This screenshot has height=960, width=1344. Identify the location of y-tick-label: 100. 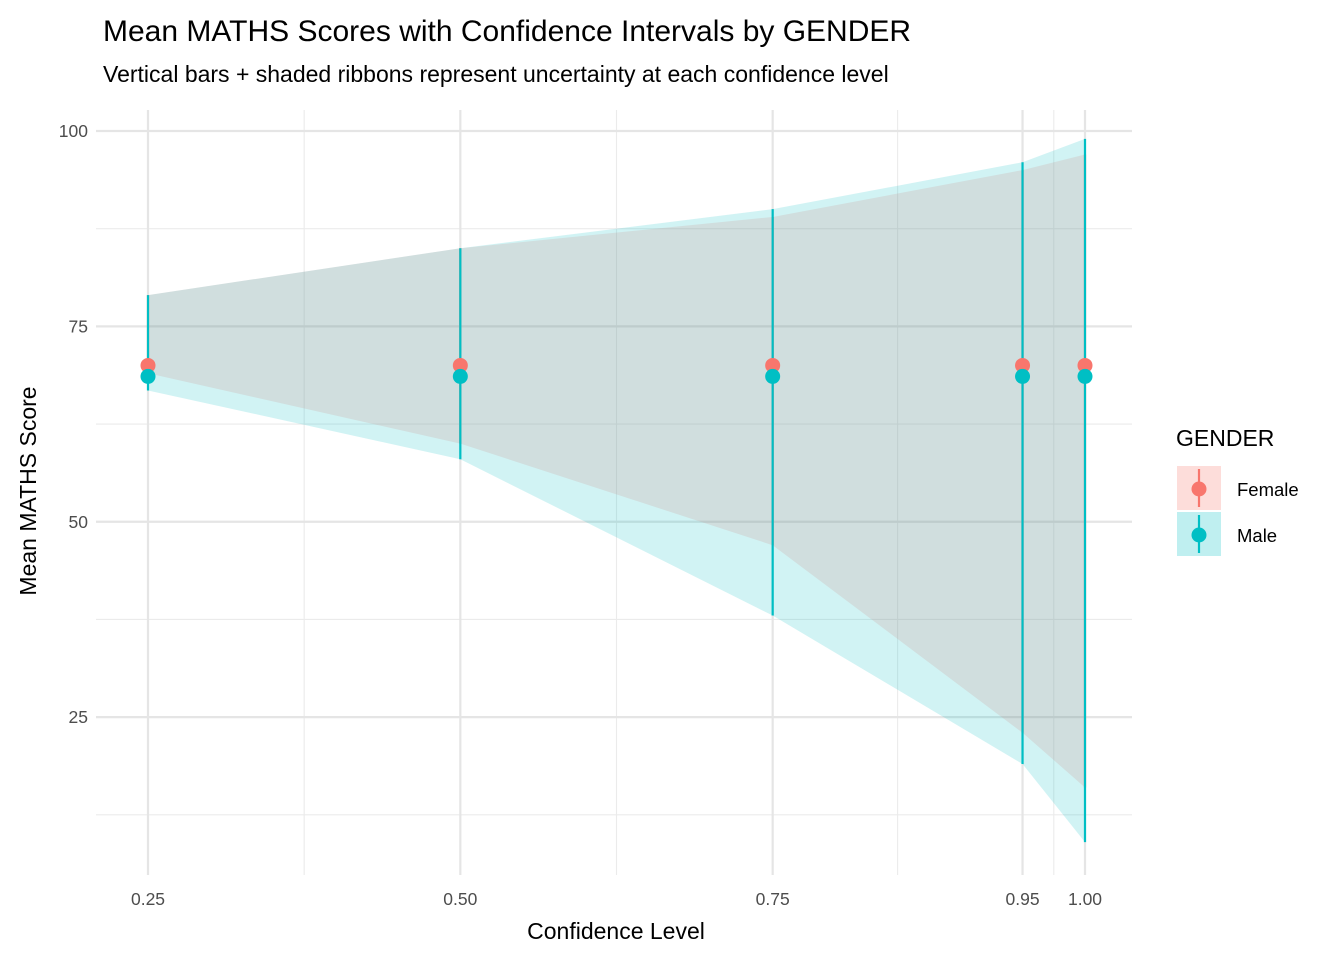
(73, 131).